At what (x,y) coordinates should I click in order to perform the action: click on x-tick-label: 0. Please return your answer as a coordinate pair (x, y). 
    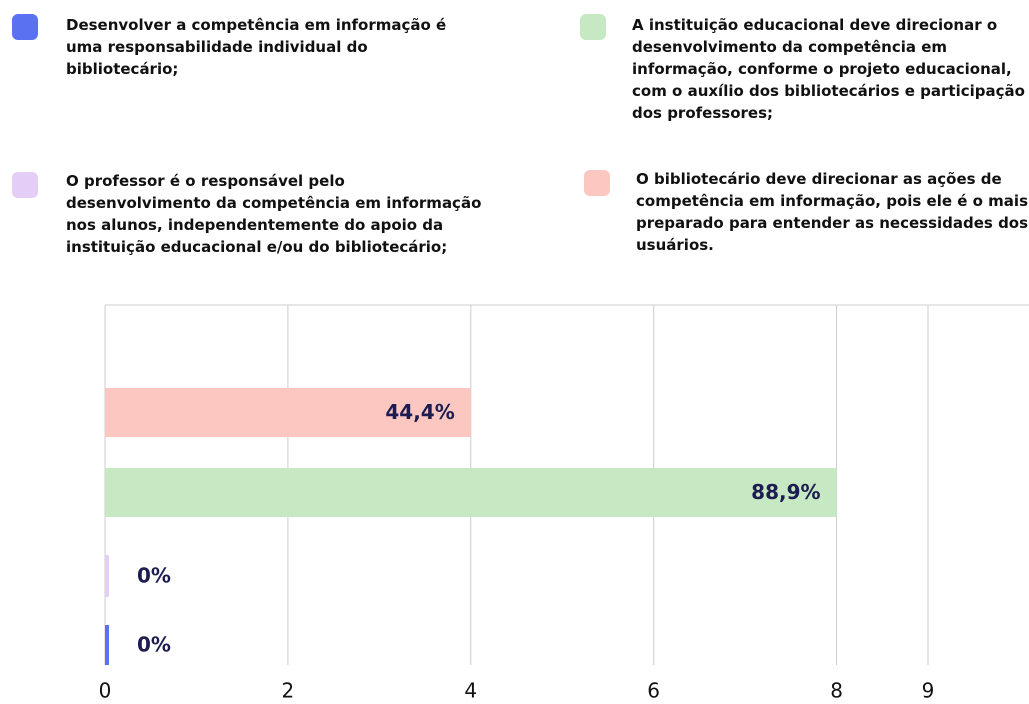
    Looking at the image, I should click on (105, 691).